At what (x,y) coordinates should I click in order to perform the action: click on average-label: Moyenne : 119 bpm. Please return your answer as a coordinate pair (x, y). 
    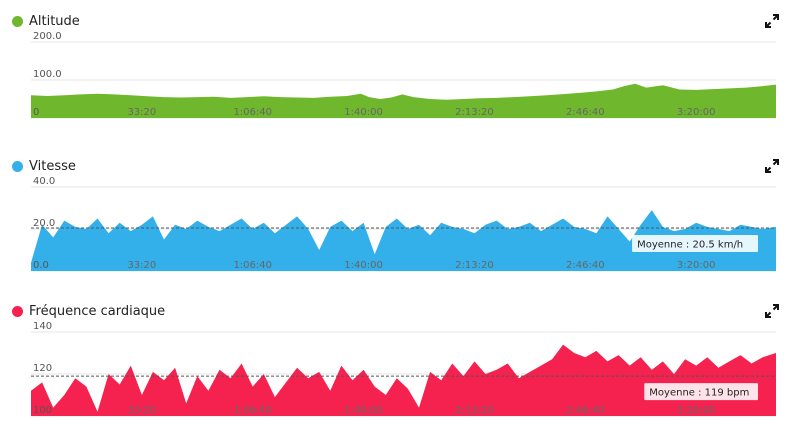
    Looking at the image, I should click on (699, 393).